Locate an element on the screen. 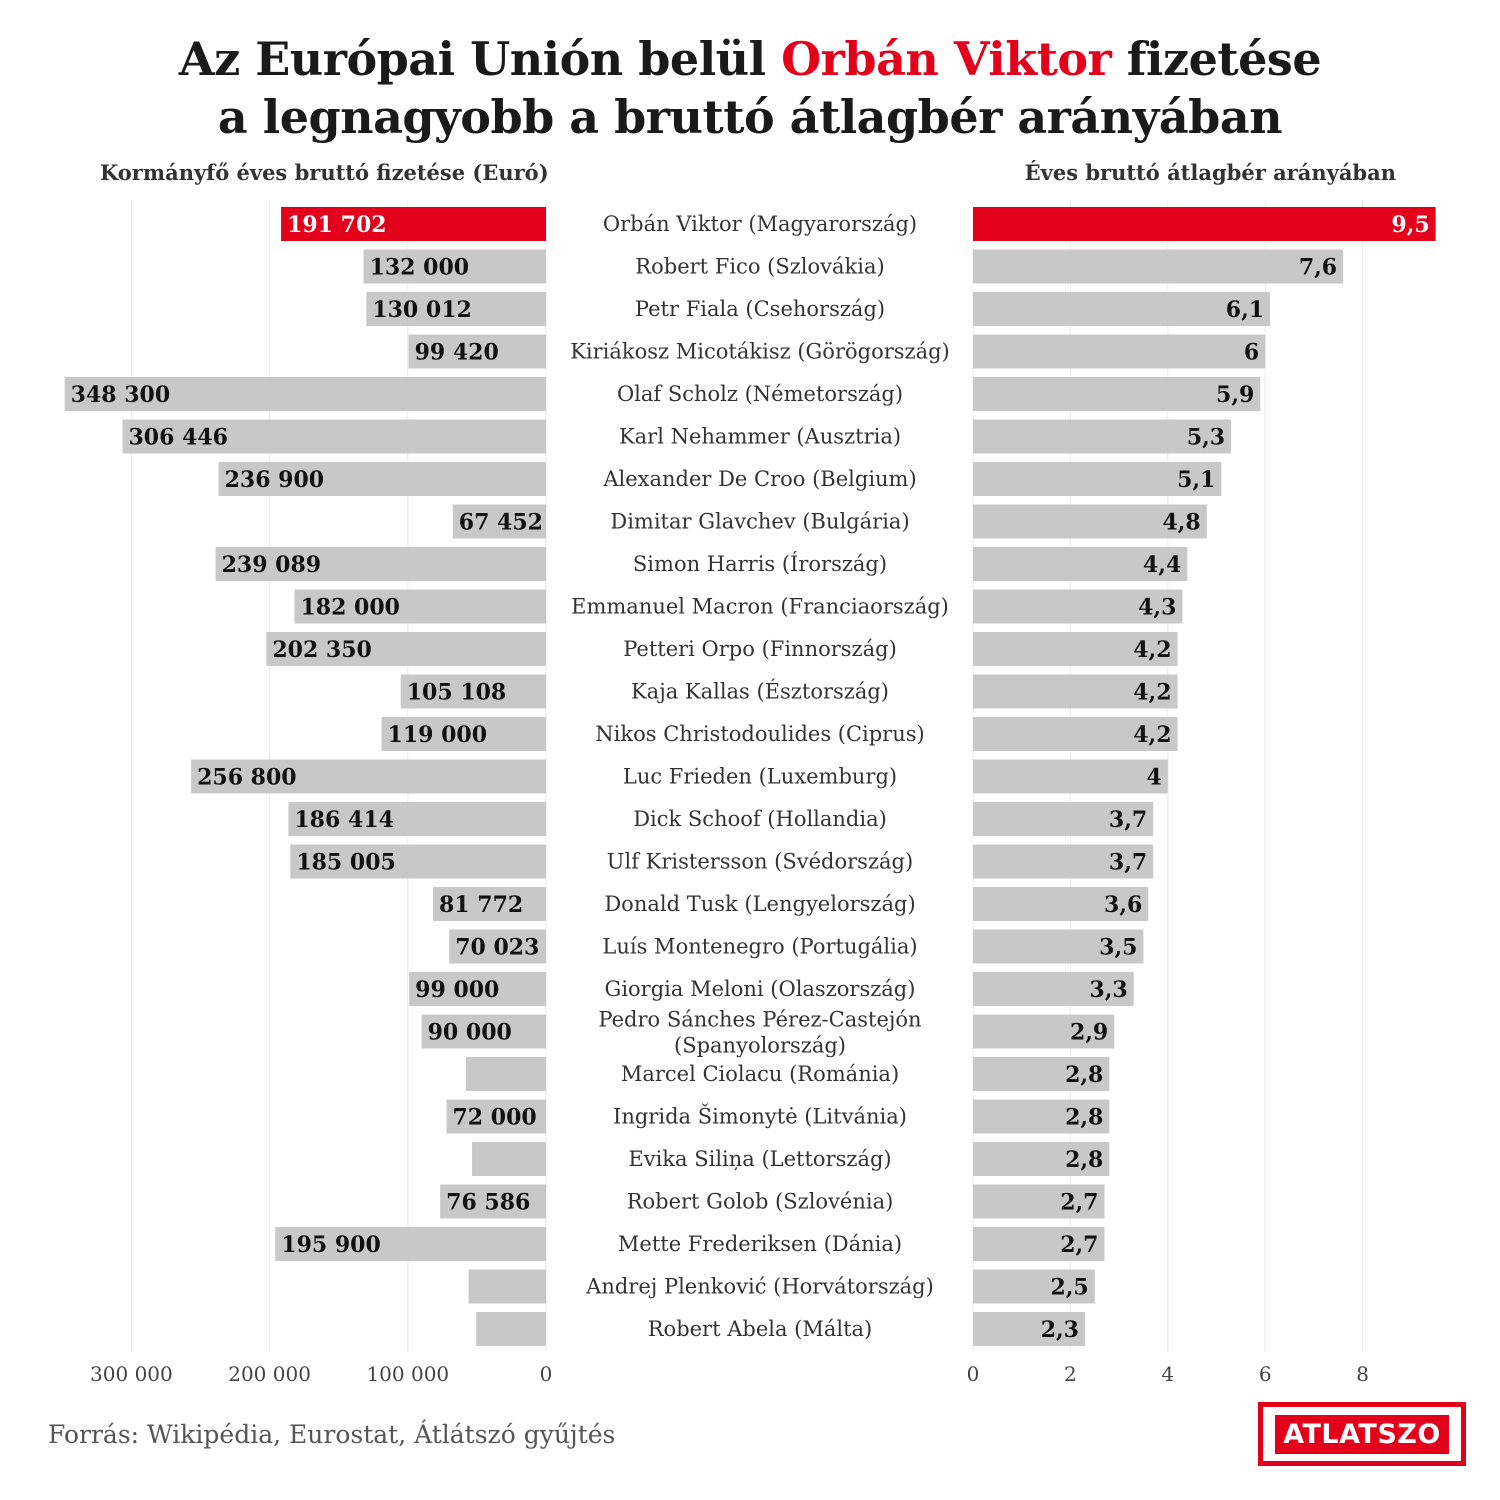  left-bar-value-label: 182 000 is located at coordinates (350, 608).